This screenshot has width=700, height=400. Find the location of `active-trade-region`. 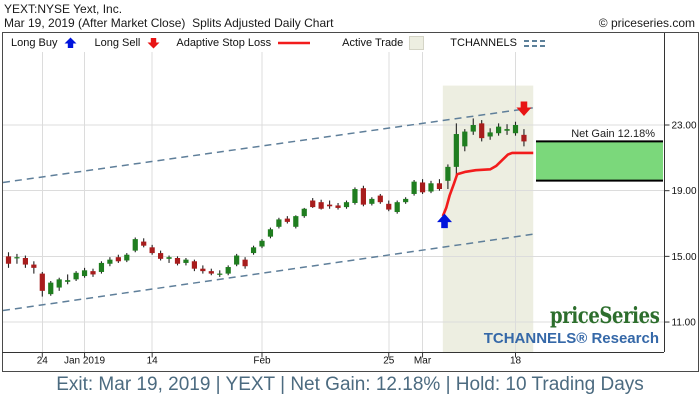

active-trade-region is located at coordinates (488, 218).